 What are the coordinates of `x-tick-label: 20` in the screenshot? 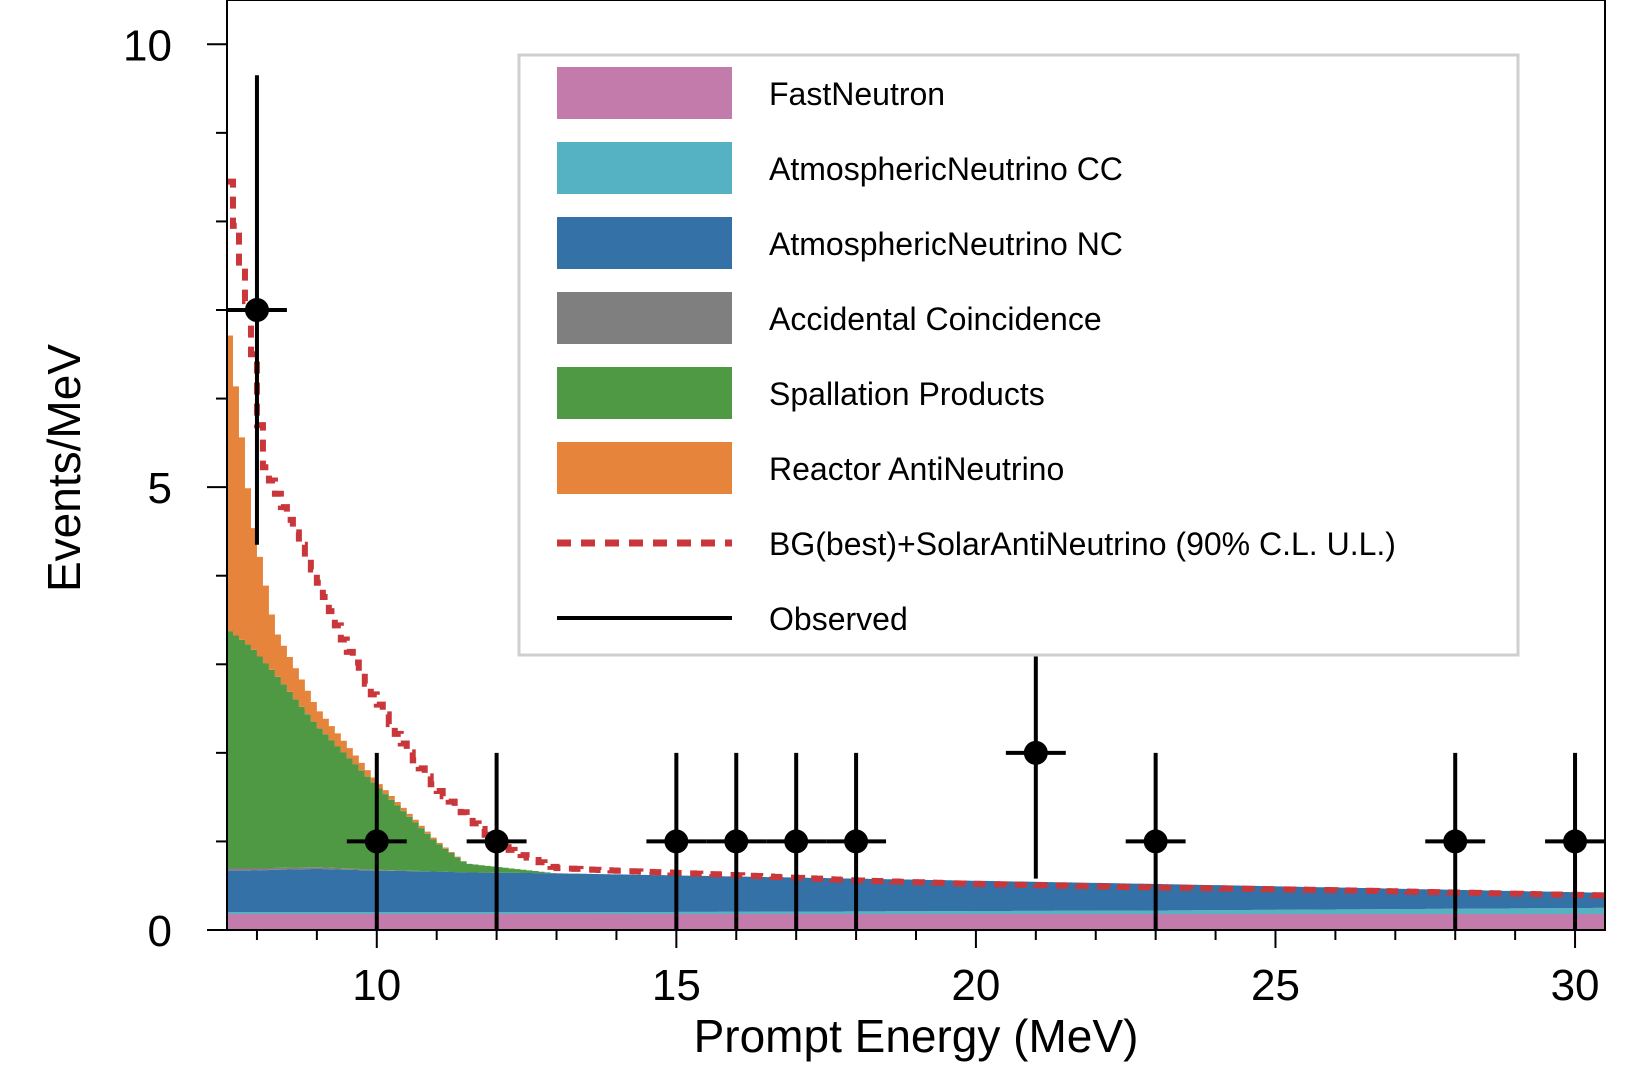 It's located at (975, 985).